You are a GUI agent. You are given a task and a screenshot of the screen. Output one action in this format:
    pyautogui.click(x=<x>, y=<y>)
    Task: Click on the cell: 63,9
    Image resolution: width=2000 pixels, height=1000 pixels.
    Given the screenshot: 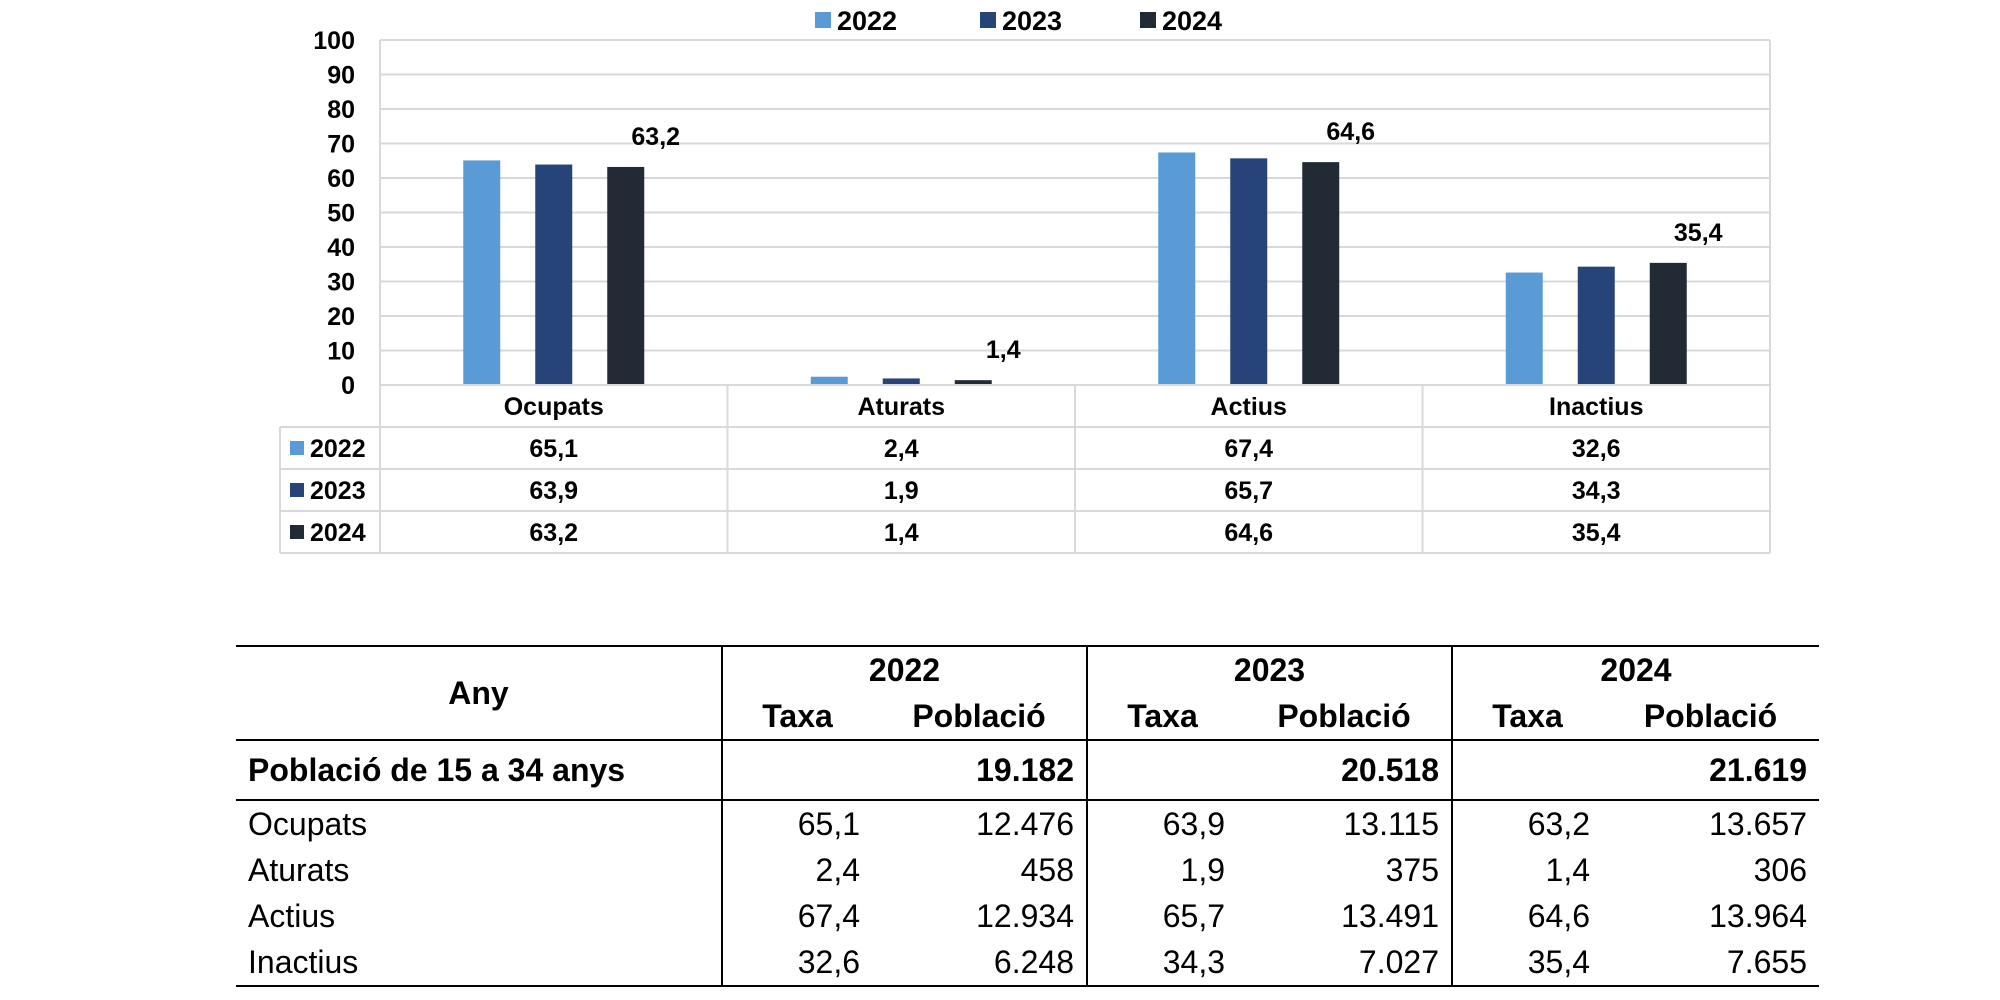 What is the action you would take?
    pyautogui.click(x=1161, y=823)
    